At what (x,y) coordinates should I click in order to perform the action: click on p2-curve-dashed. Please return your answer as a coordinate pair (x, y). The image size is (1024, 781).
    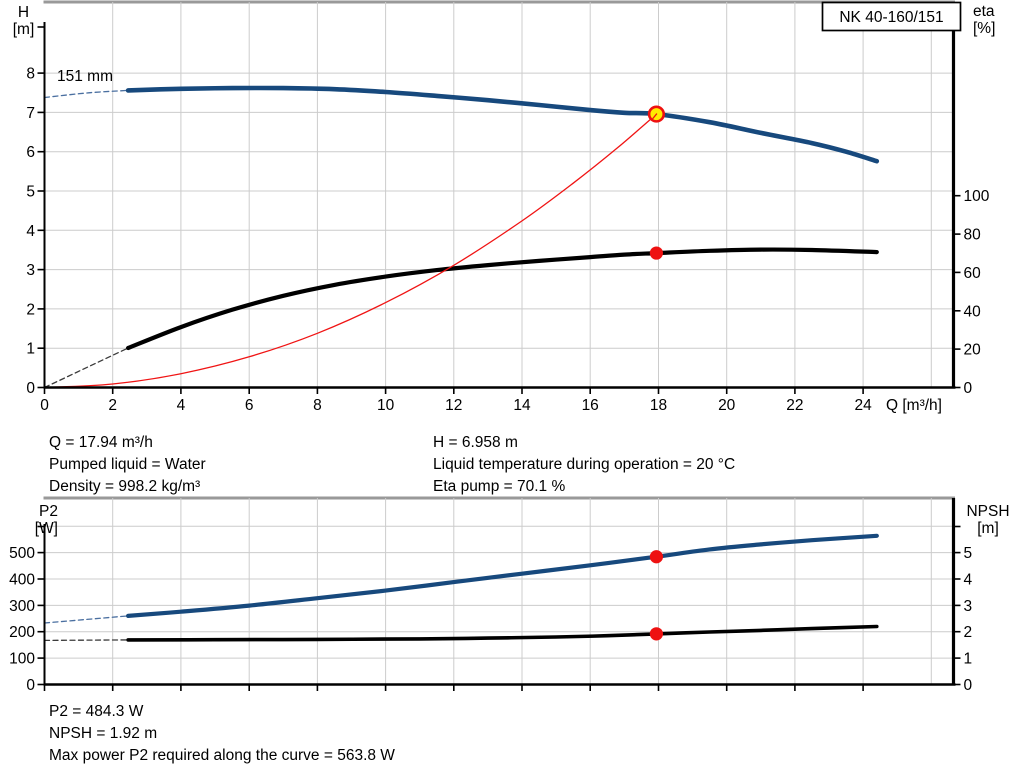
    Looking at the image, I should click on (86, 619).